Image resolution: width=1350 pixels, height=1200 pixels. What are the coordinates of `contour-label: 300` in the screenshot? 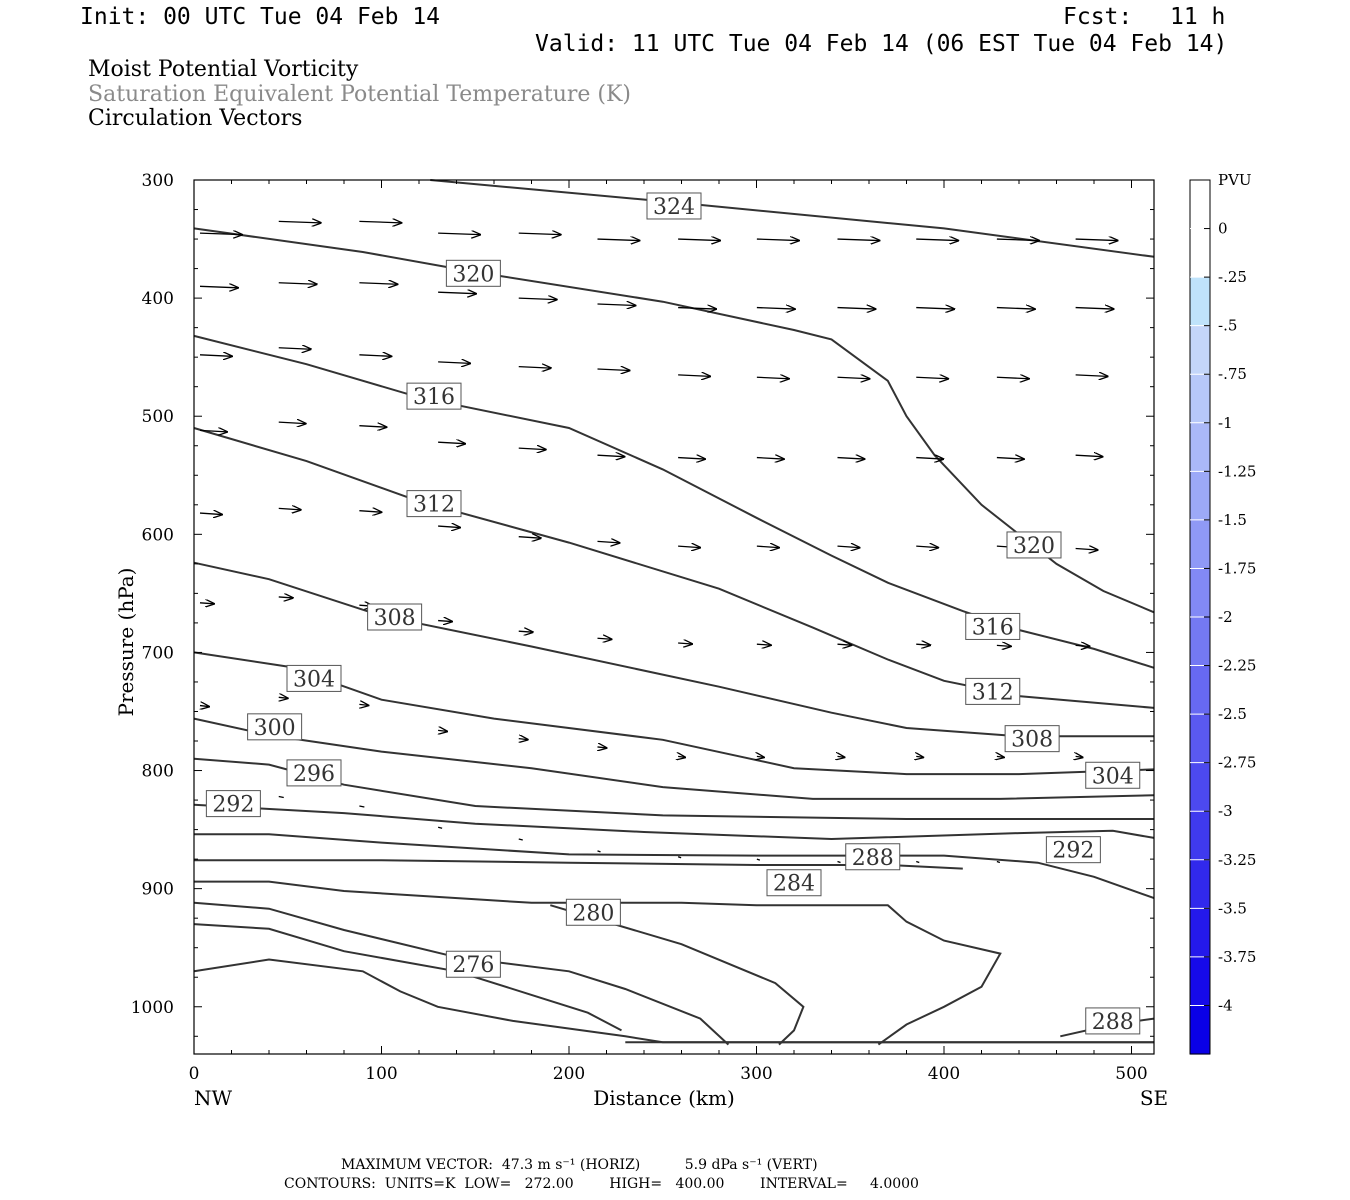 It's located at (275, 728).